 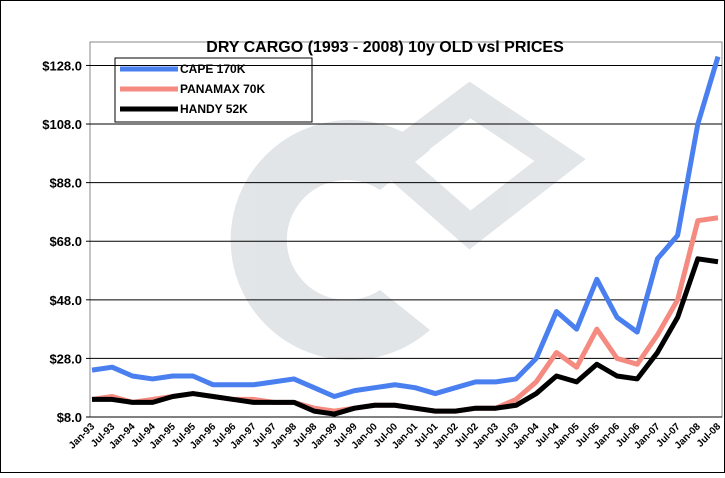 What do you see at coordinates (65, 300) in the screenshot?
I see `y-tick-label: $48.0` at bounding box center [65, 300].